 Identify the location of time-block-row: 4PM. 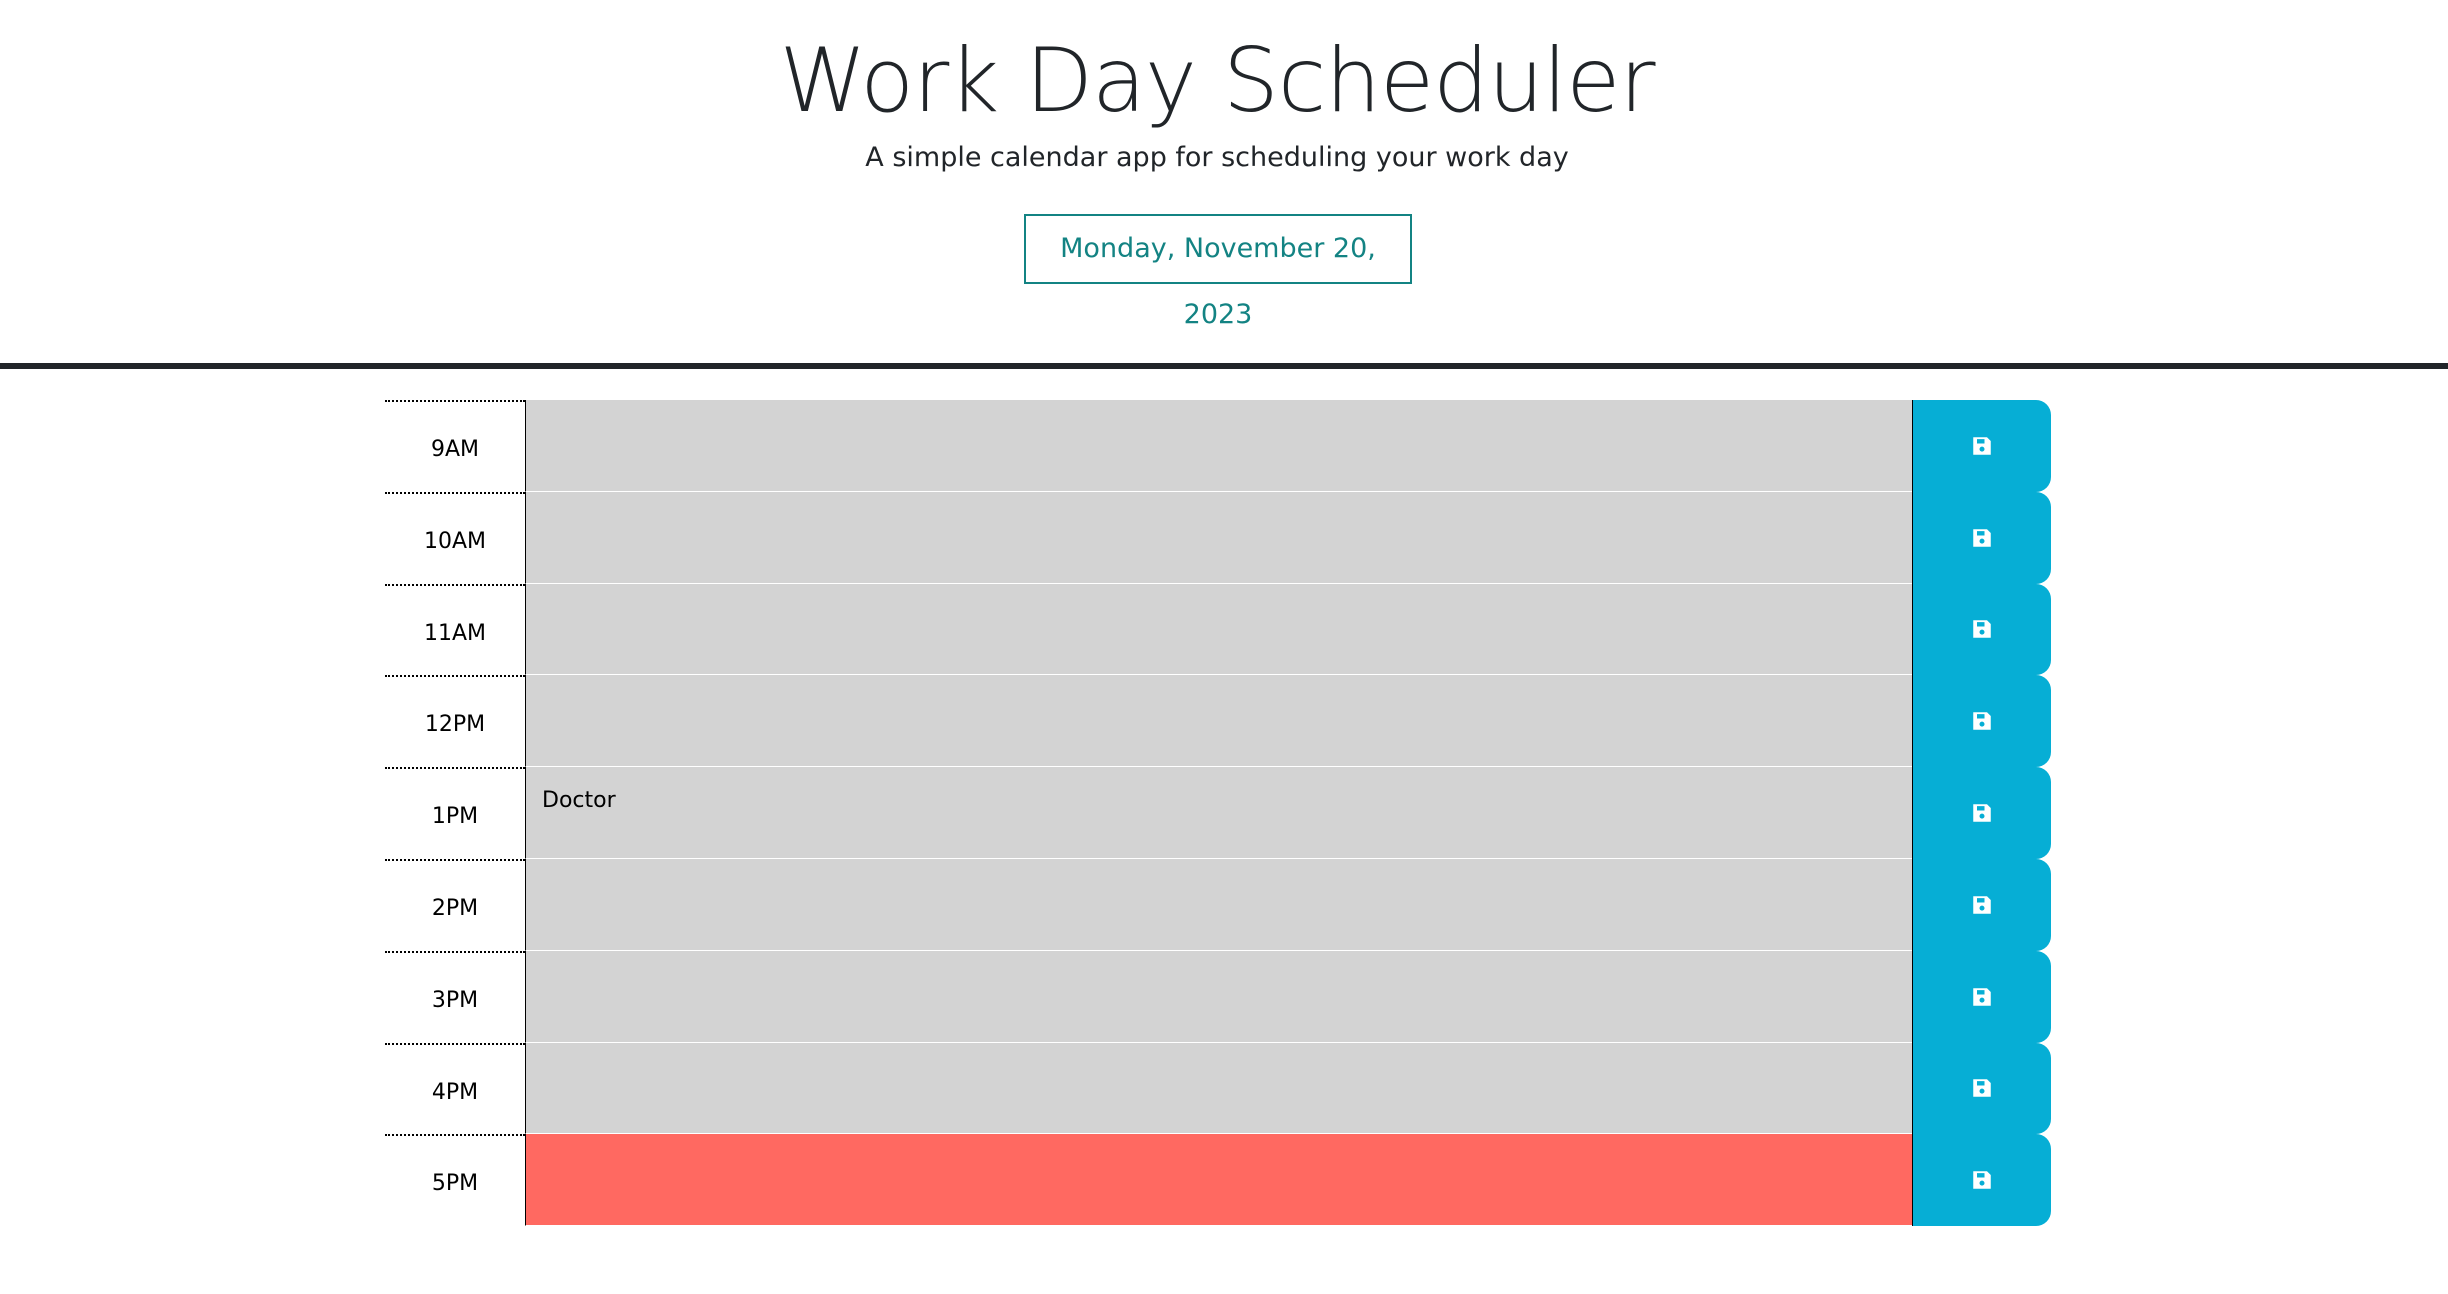
(1218, 1088).